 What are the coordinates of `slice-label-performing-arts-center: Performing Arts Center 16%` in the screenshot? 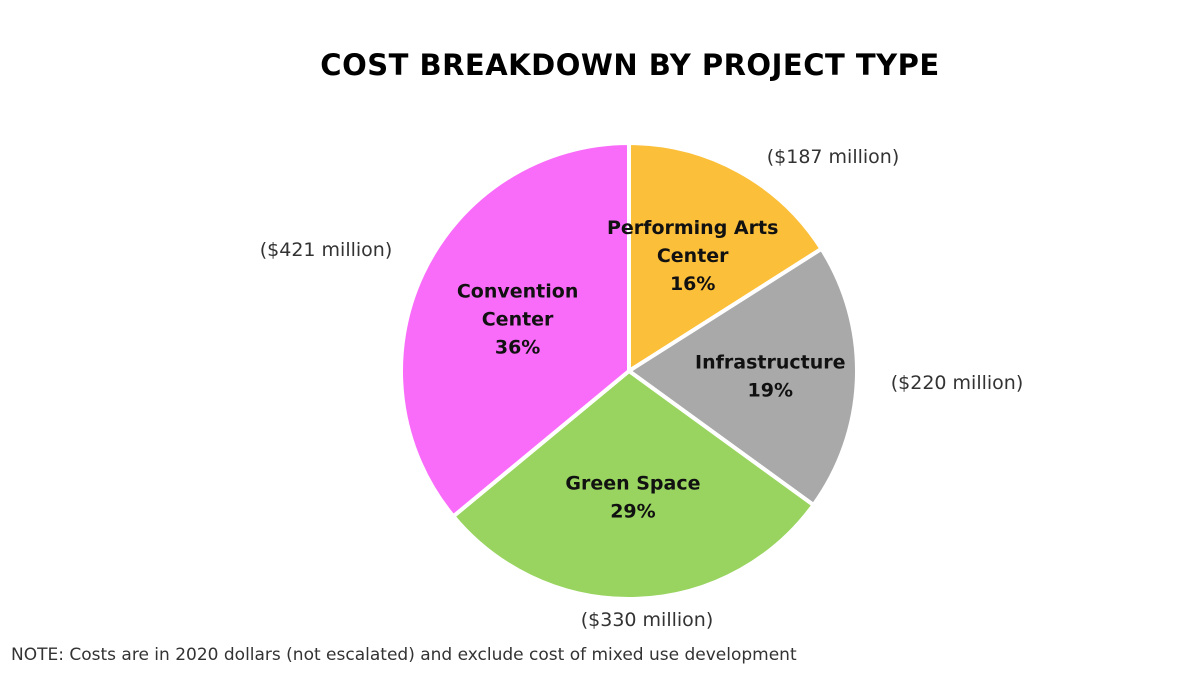 It's located at (692, 256).